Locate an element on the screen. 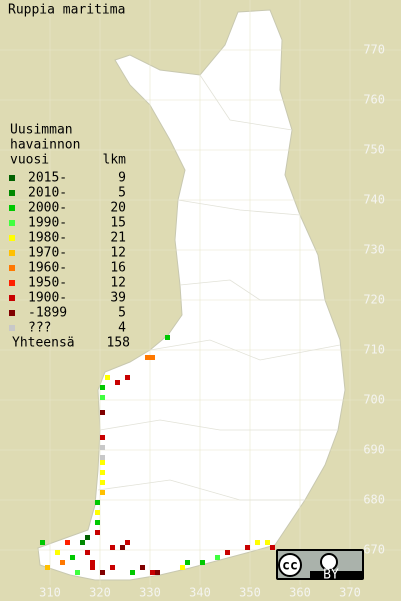 The height and width of the screenshot is (601, 401). legend-label: 1900- is located at coordinates (47, 298).